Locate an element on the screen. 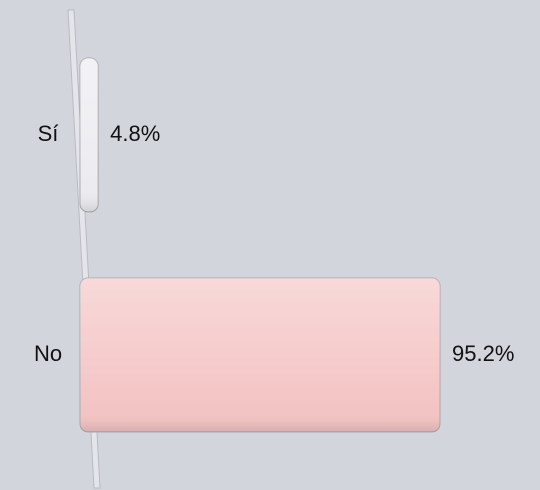  category-label: No is located at coordinates (48, 353).